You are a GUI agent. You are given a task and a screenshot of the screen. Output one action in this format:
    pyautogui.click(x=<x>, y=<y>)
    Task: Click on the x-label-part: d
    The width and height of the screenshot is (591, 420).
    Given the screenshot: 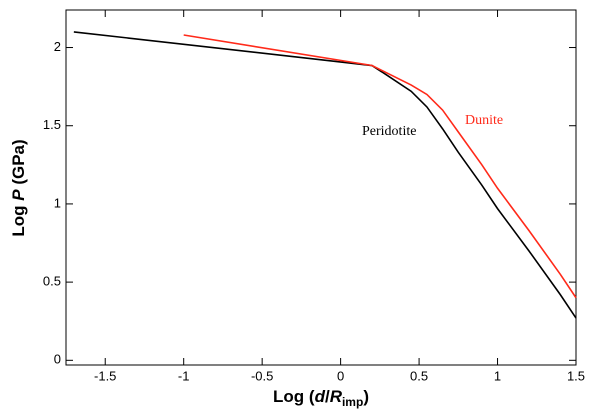 What is the action you would take?
    pyautogui.click(x=320, y=396)
    